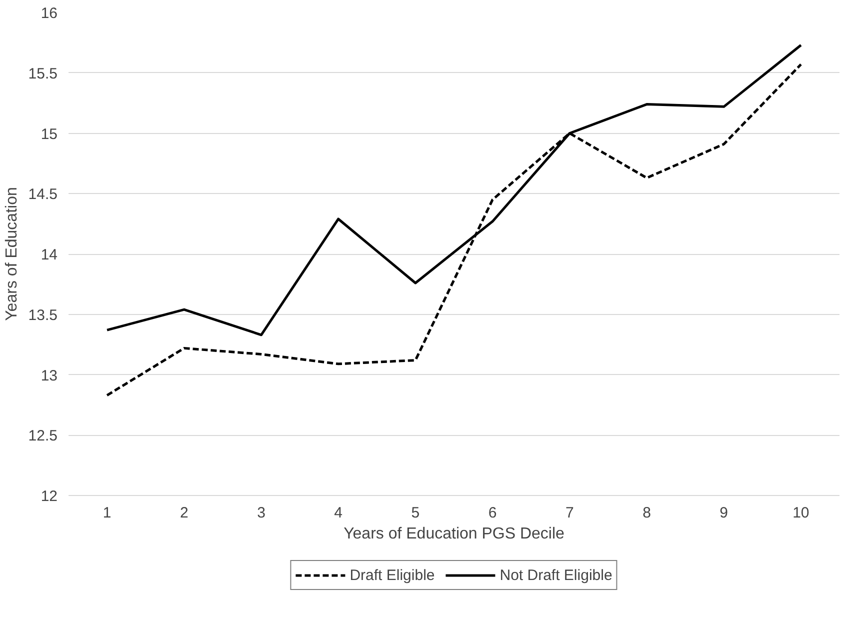 Image resolution: width=859 pixels, height=622 pixels. Describe the element at coordinates (801, 513) in the screenshot. I see `x-tick-label: 10` at that location.